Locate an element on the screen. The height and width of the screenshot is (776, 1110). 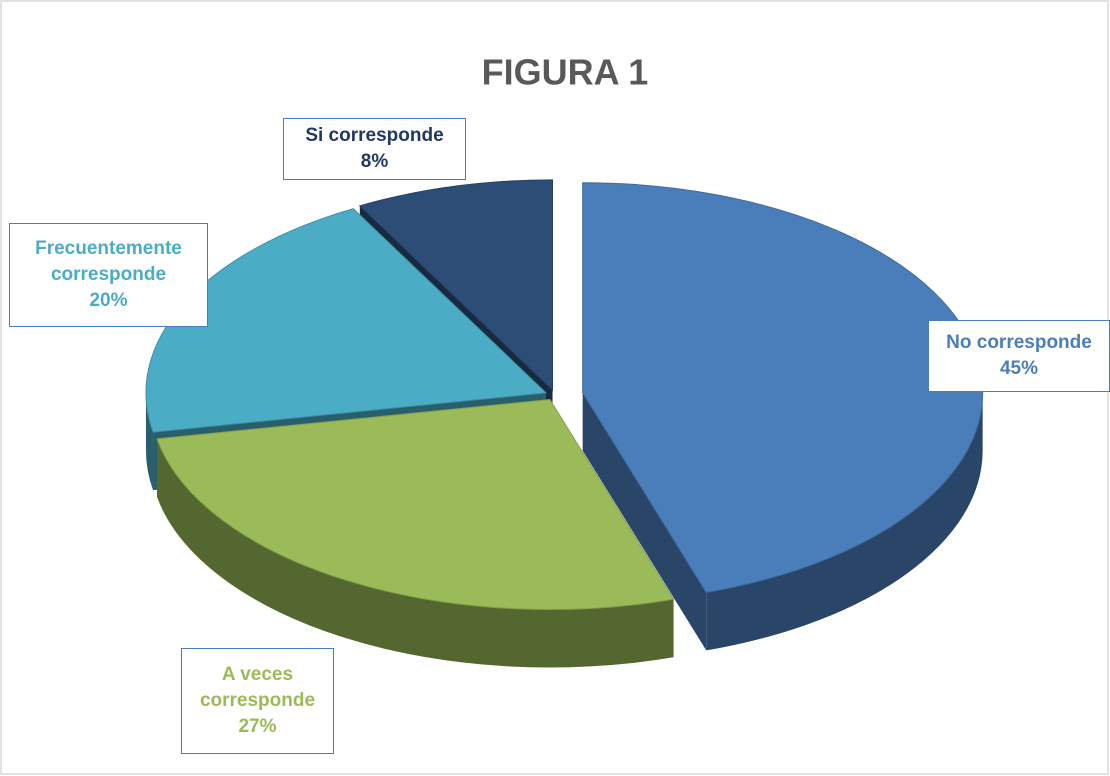
data-label: Si corresponde 8% is located at coordinates (374, 149).